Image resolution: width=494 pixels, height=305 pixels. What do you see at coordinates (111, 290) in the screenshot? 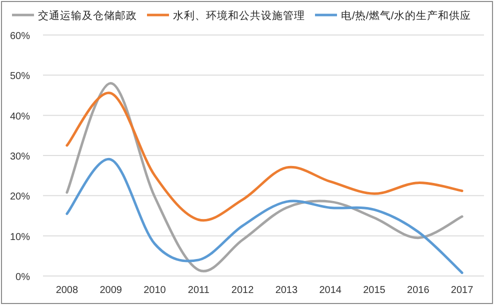
I see `x-tick-label: 2009` at bounding box center [111, 290].